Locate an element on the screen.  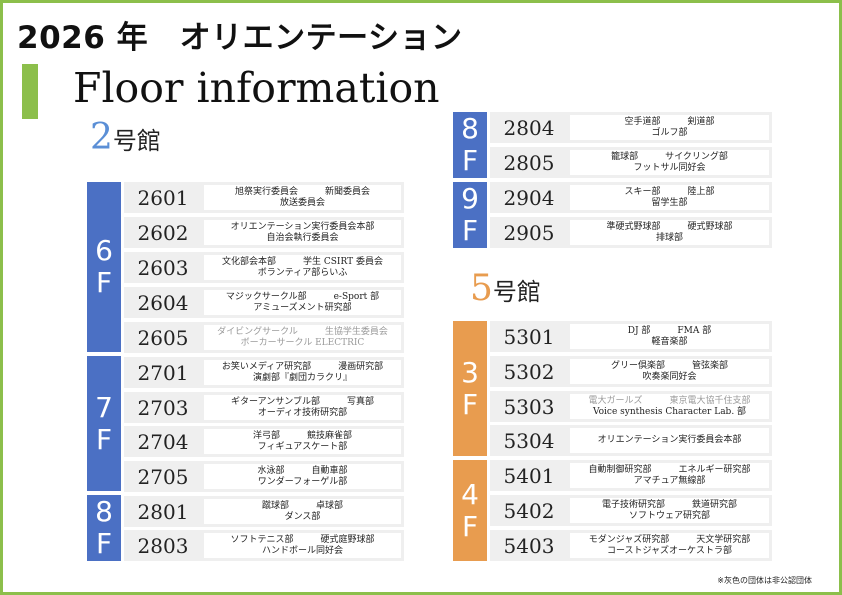
room-row: 5302 グリー倶楽部 管弦楽部 吹奏楽同好会 is located at coordinates (631, 371).